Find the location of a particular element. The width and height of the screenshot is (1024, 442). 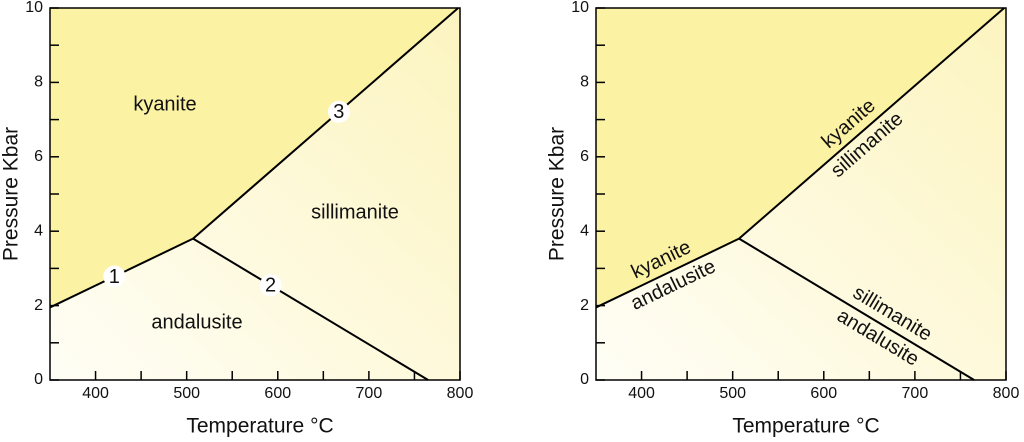

boundary-name: 3 is located at coordinates (338, 112).